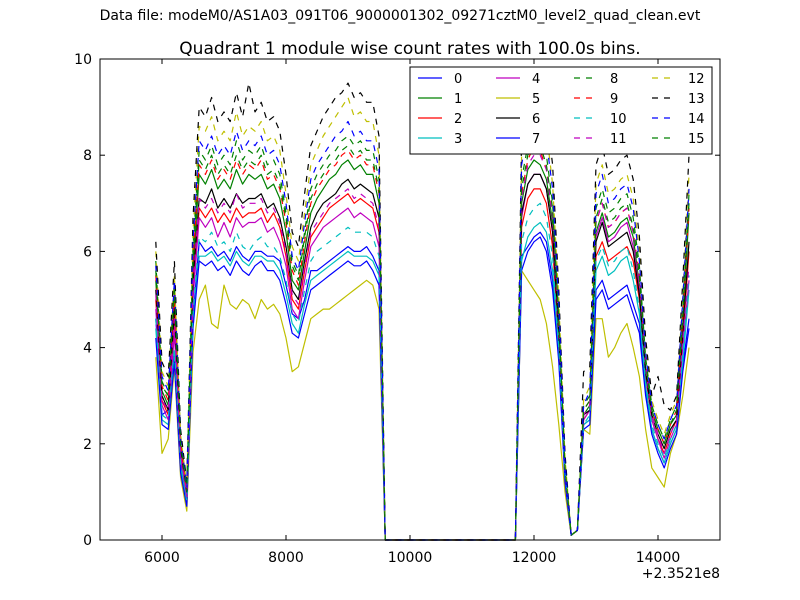  I want to click on y-tick-label: 4, so click(87, 349).